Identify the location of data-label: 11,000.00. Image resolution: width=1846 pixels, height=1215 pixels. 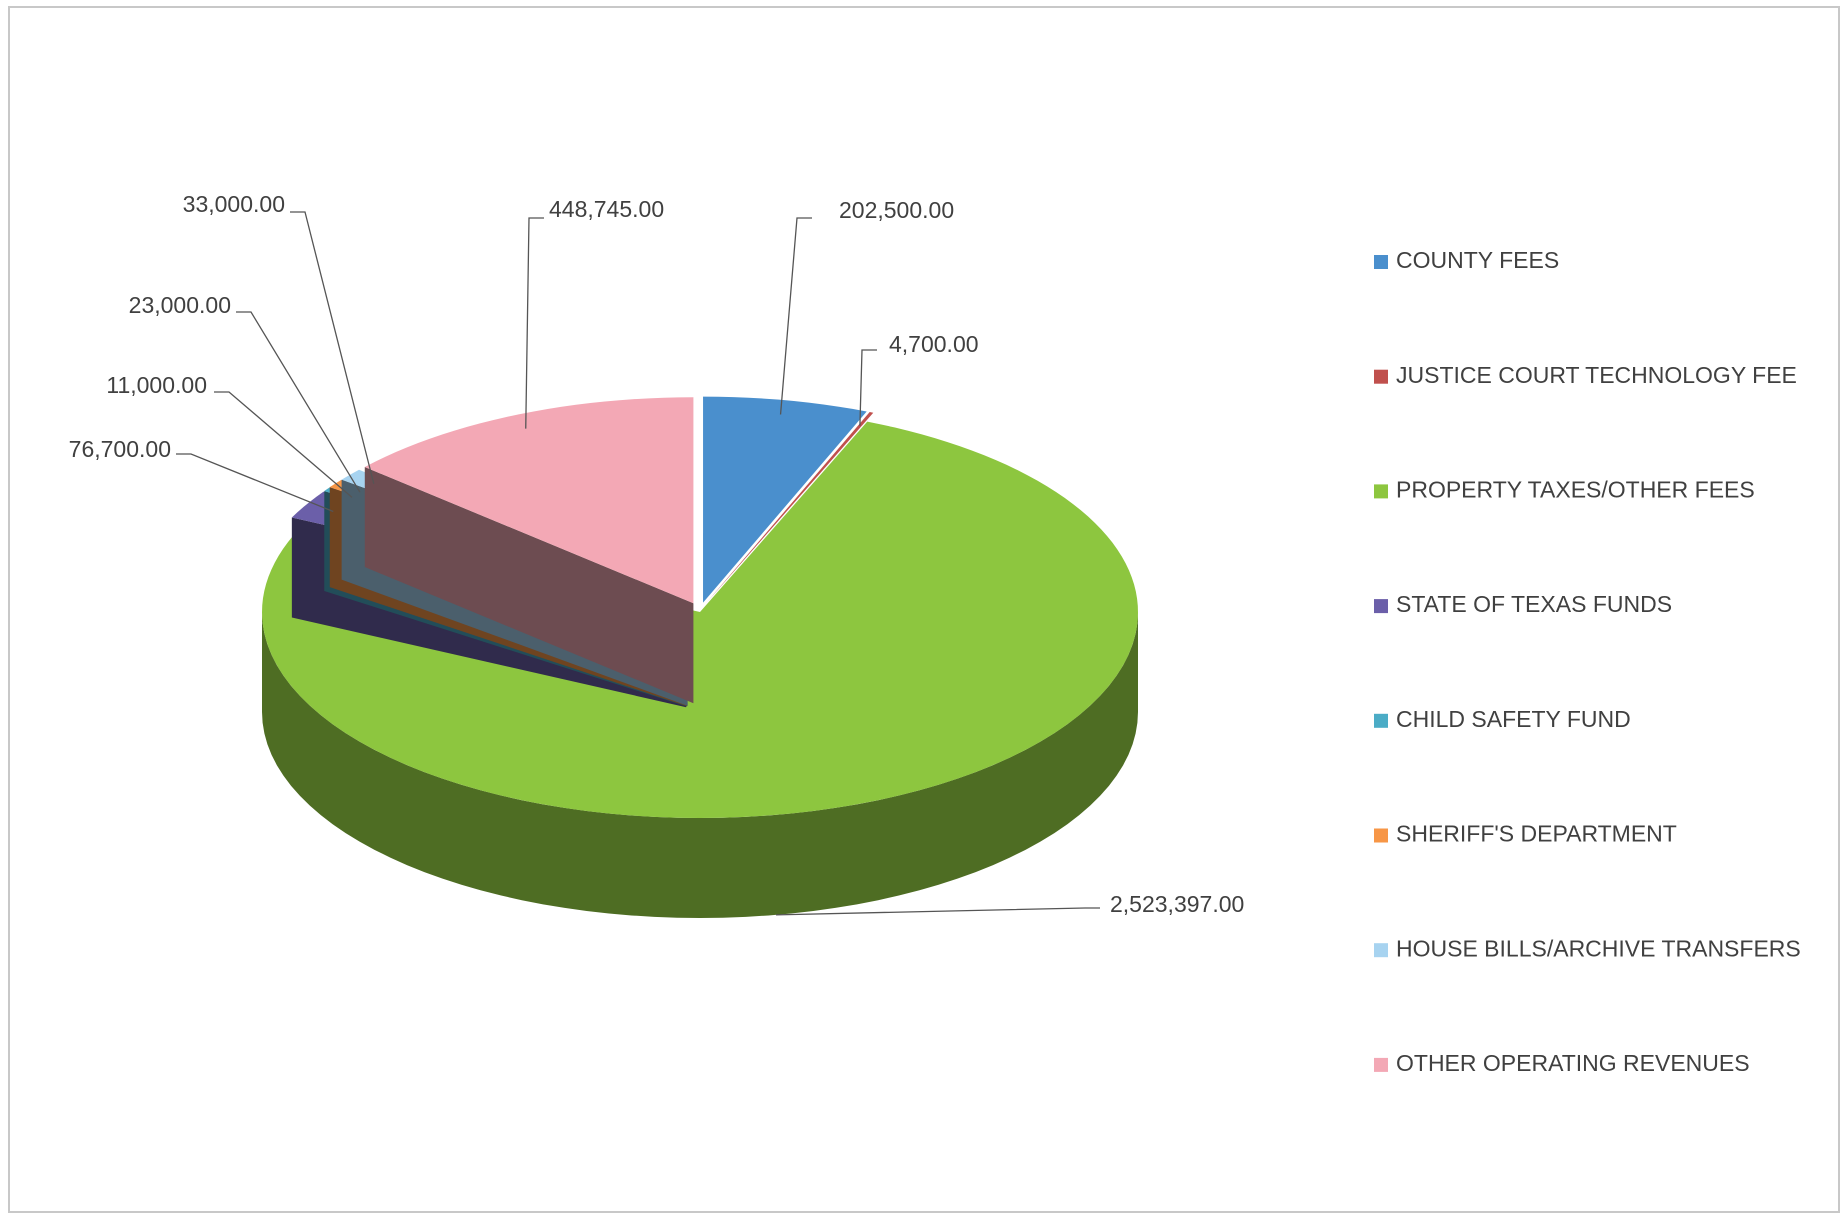
(156, 385).